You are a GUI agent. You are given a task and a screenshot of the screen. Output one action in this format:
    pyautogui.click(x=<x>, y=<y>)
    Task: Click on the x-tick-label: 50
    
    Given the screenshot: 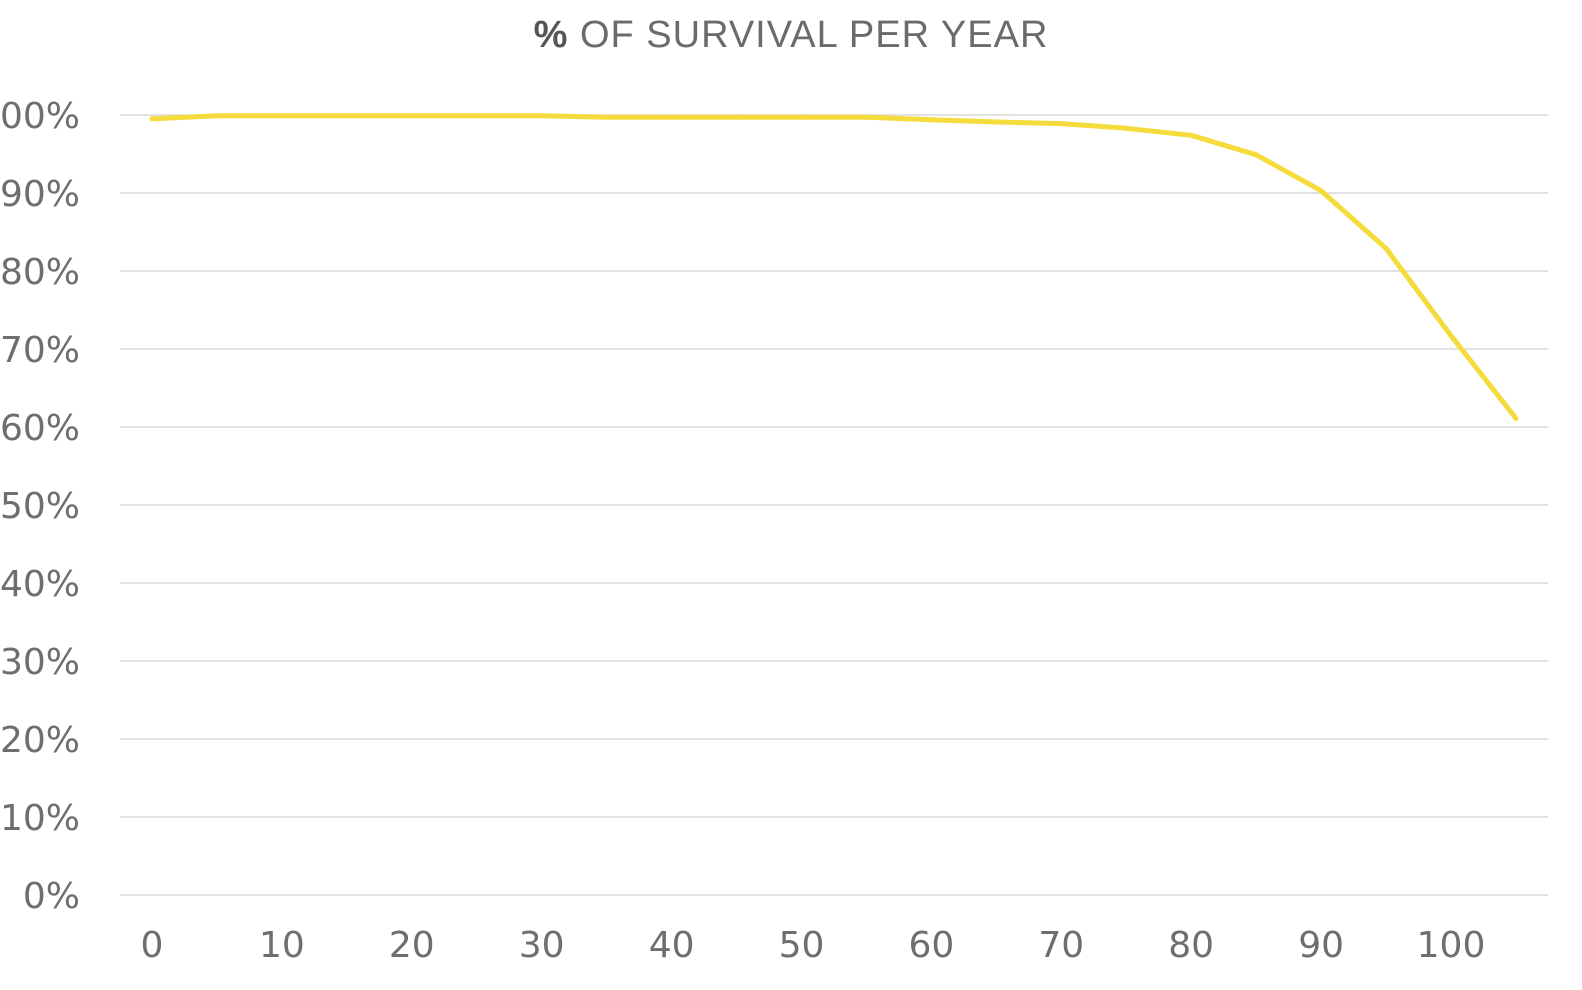 What is the action you would take?
    pyautogui.click(x=802, y=945)
    